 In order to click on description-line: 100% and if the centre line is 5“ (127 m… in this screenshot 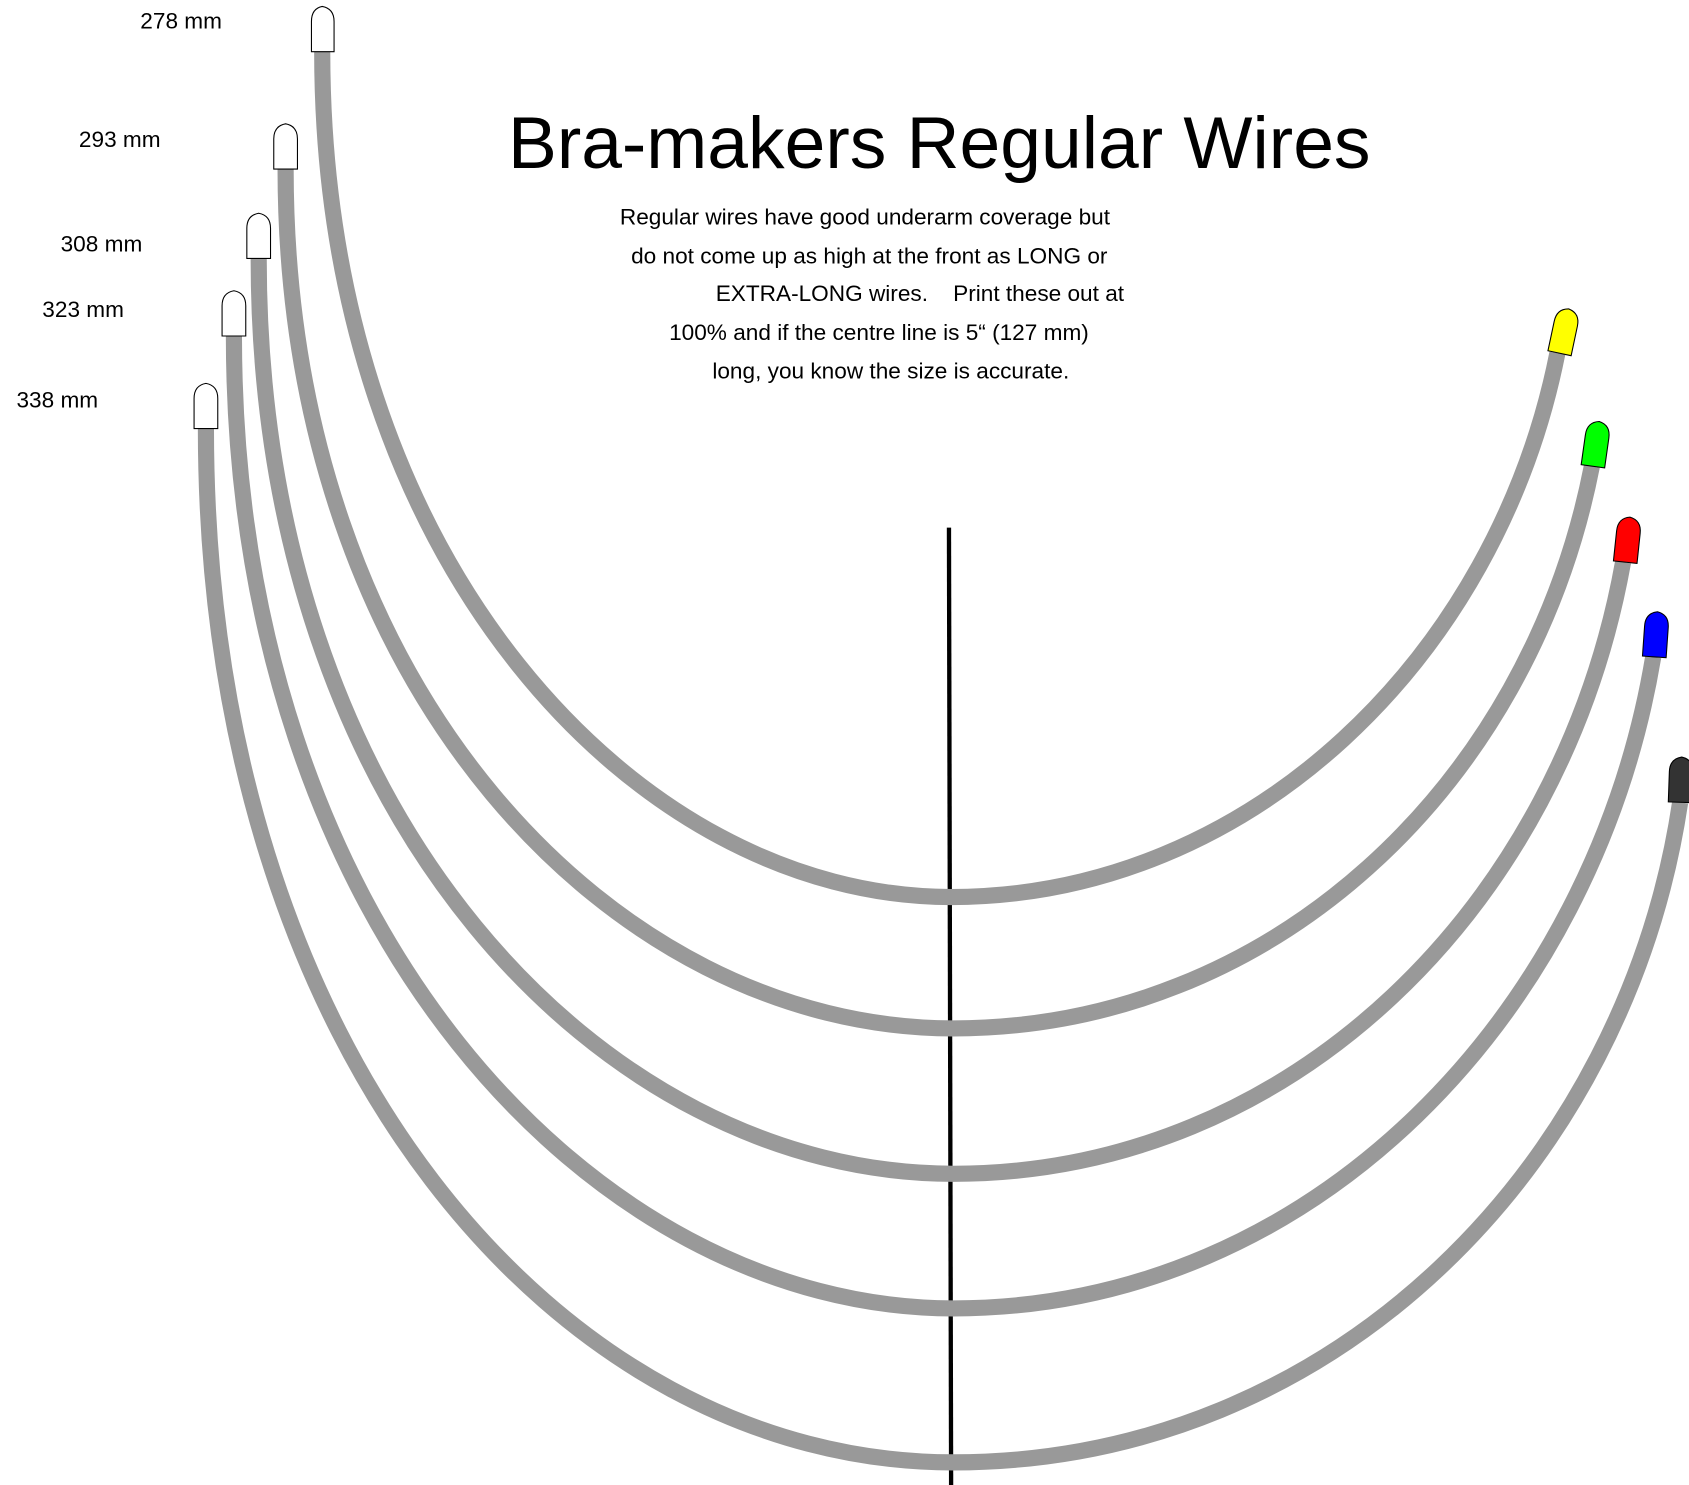, I will do `click(879, 332)`.